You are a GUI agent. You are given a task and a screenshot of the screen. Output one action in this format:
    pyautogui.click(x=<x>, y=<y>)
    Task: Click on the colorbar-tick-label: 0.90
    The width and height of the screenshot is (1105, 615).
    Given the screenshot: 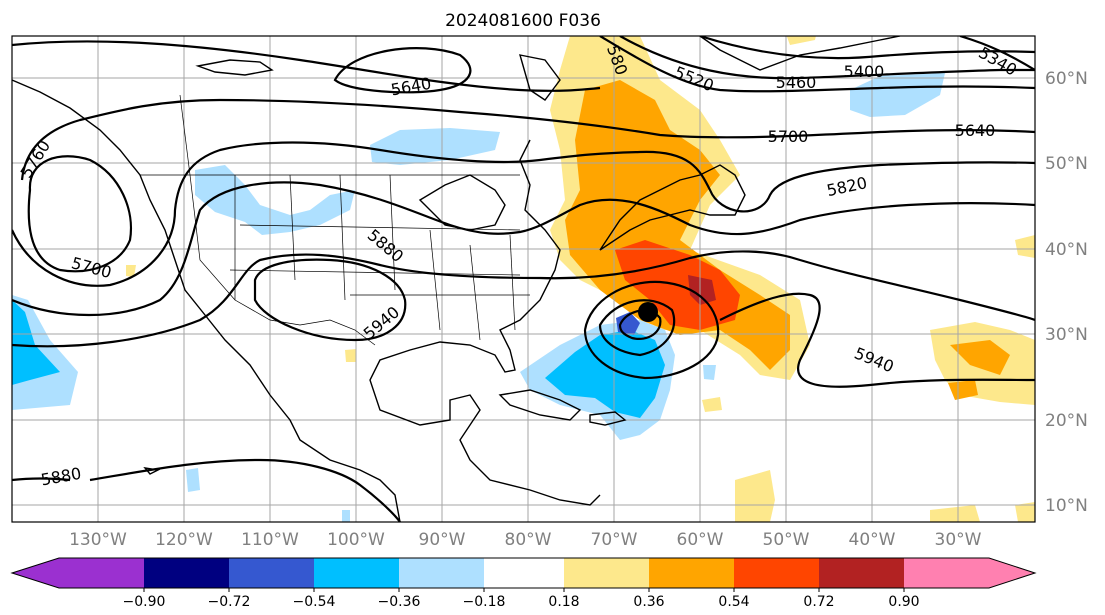 What is the action you would take?
    pyautogui.click(x=903, y=602)
    